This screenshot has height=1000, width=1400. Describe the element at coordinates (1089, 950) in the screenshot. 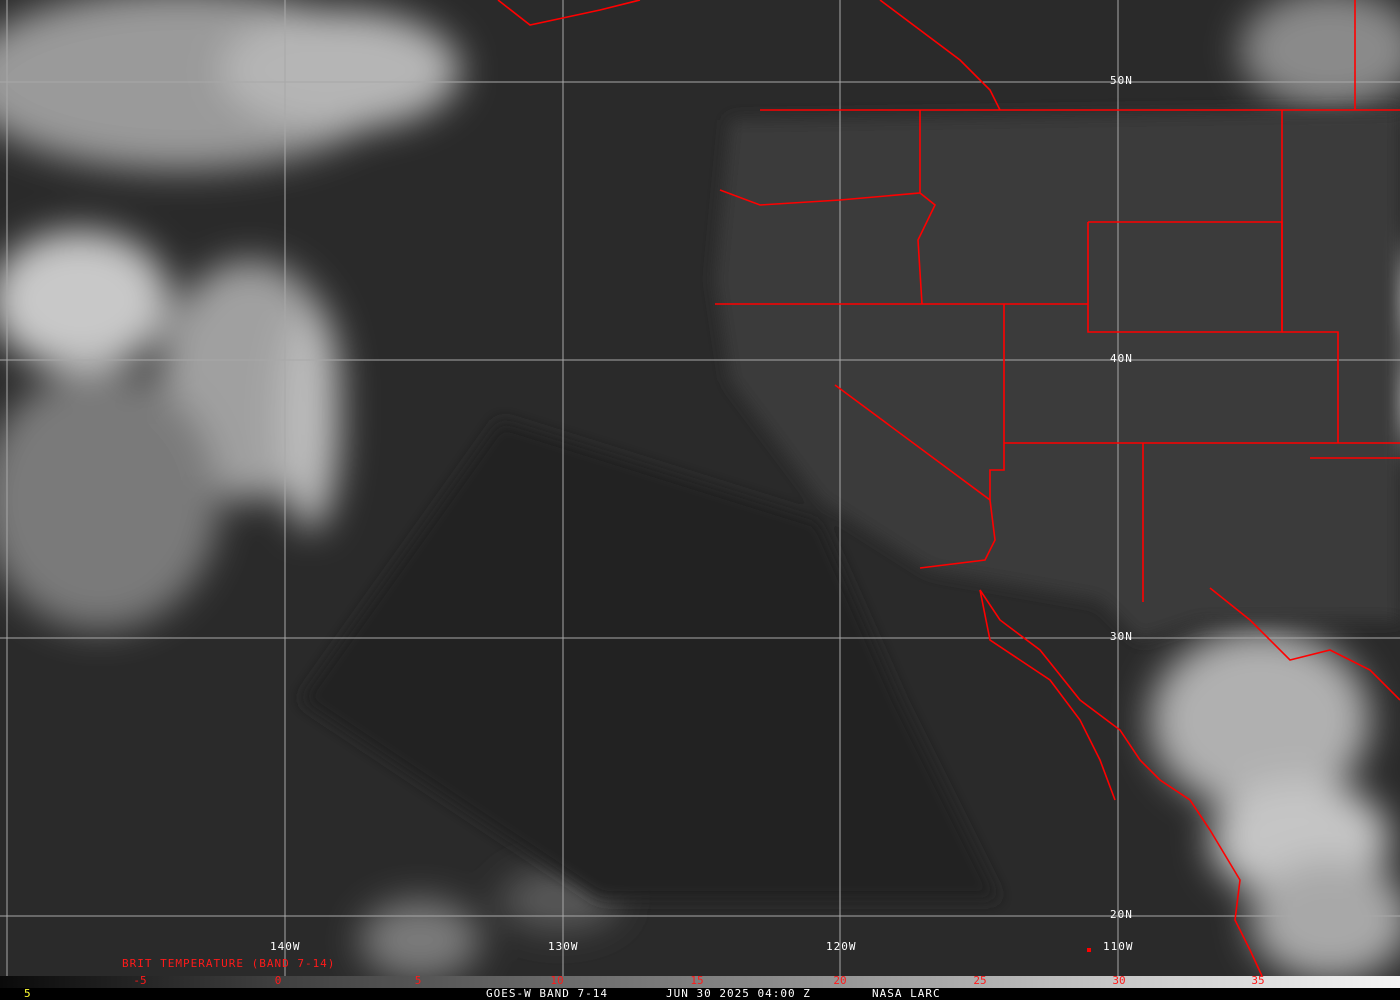

I see `marker` at that location.